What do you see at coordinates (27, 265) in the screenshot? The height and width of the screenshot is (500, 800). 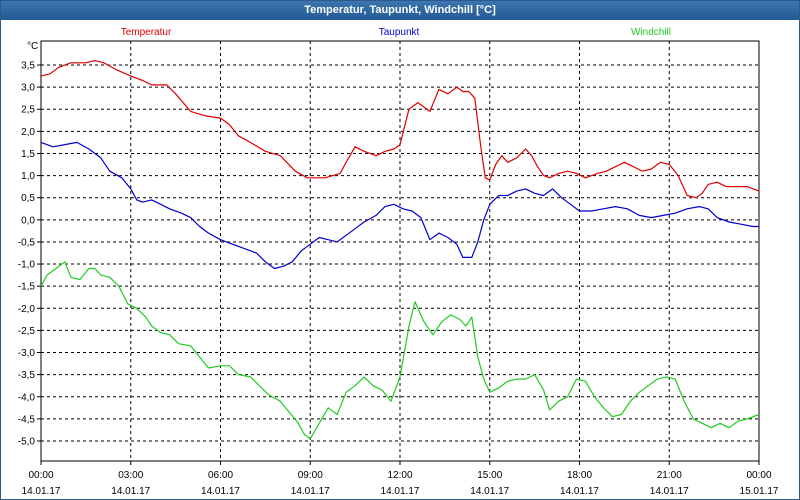 I see `y-tick-label: -1,0` at bounding box center [27, 265].